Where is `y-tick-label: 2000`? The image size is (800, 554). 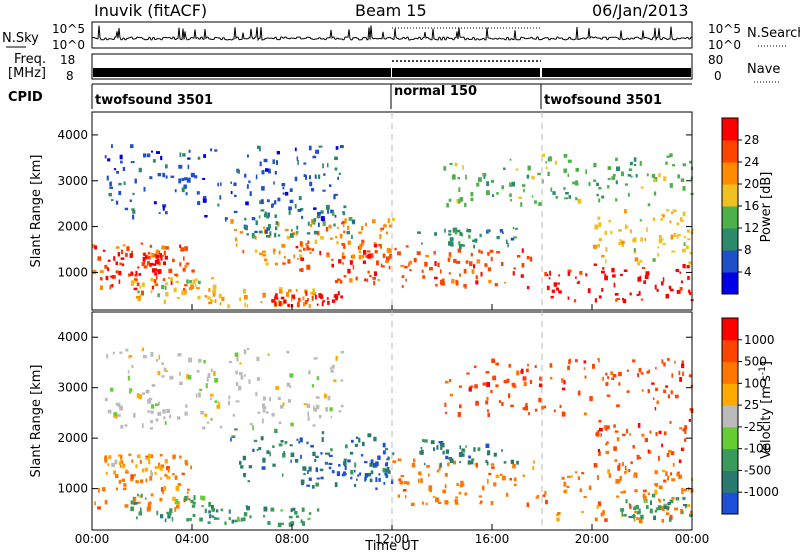
y-tick-label: 2000 is located at coordinates (72, 227).